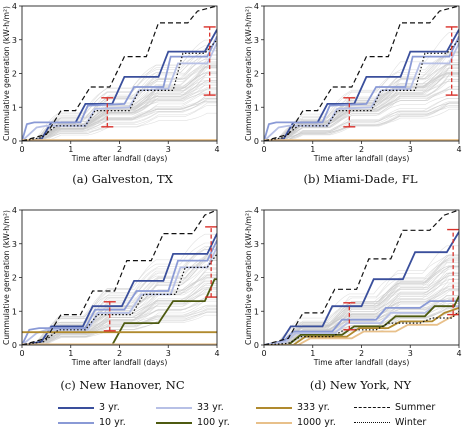 This screenshot has height=434, width=474. What do you see at coordinates (109, 407) in the screenshot?
I see `legend-label: 3 yr.` at bounding box center [109, 407].